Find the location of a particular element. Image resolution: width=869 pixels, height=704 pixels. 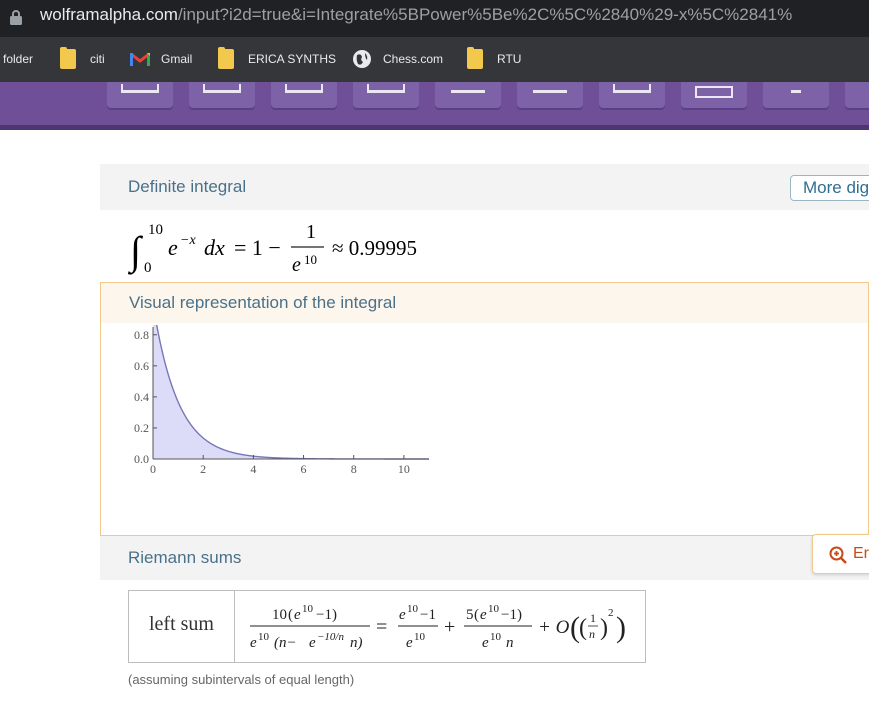

enlarge-button: Er is located at coordinates (840, 554).